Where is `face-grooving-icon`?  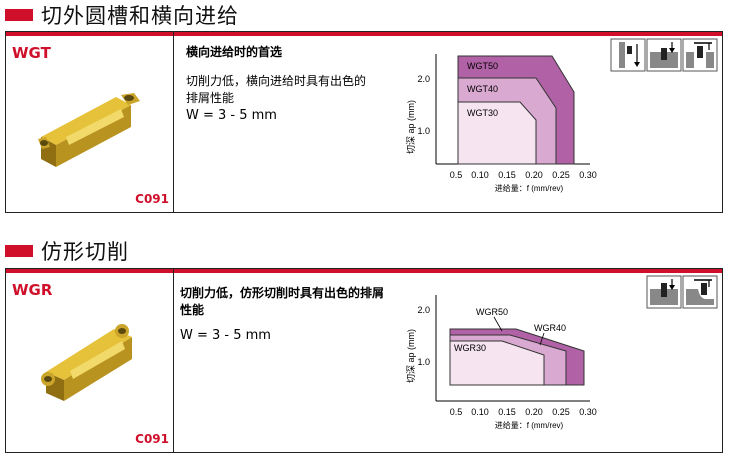
face-grooving-icon is located at coordinates (700, 55).